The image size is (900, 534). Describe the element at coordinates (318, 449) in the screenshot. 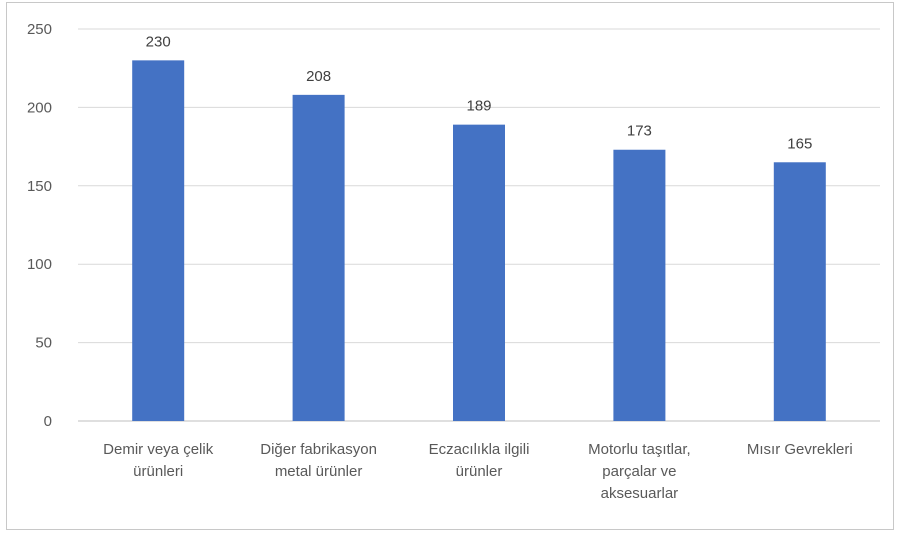

I see `x-tick-label-line: Diğer fabrikasyon` at that location.